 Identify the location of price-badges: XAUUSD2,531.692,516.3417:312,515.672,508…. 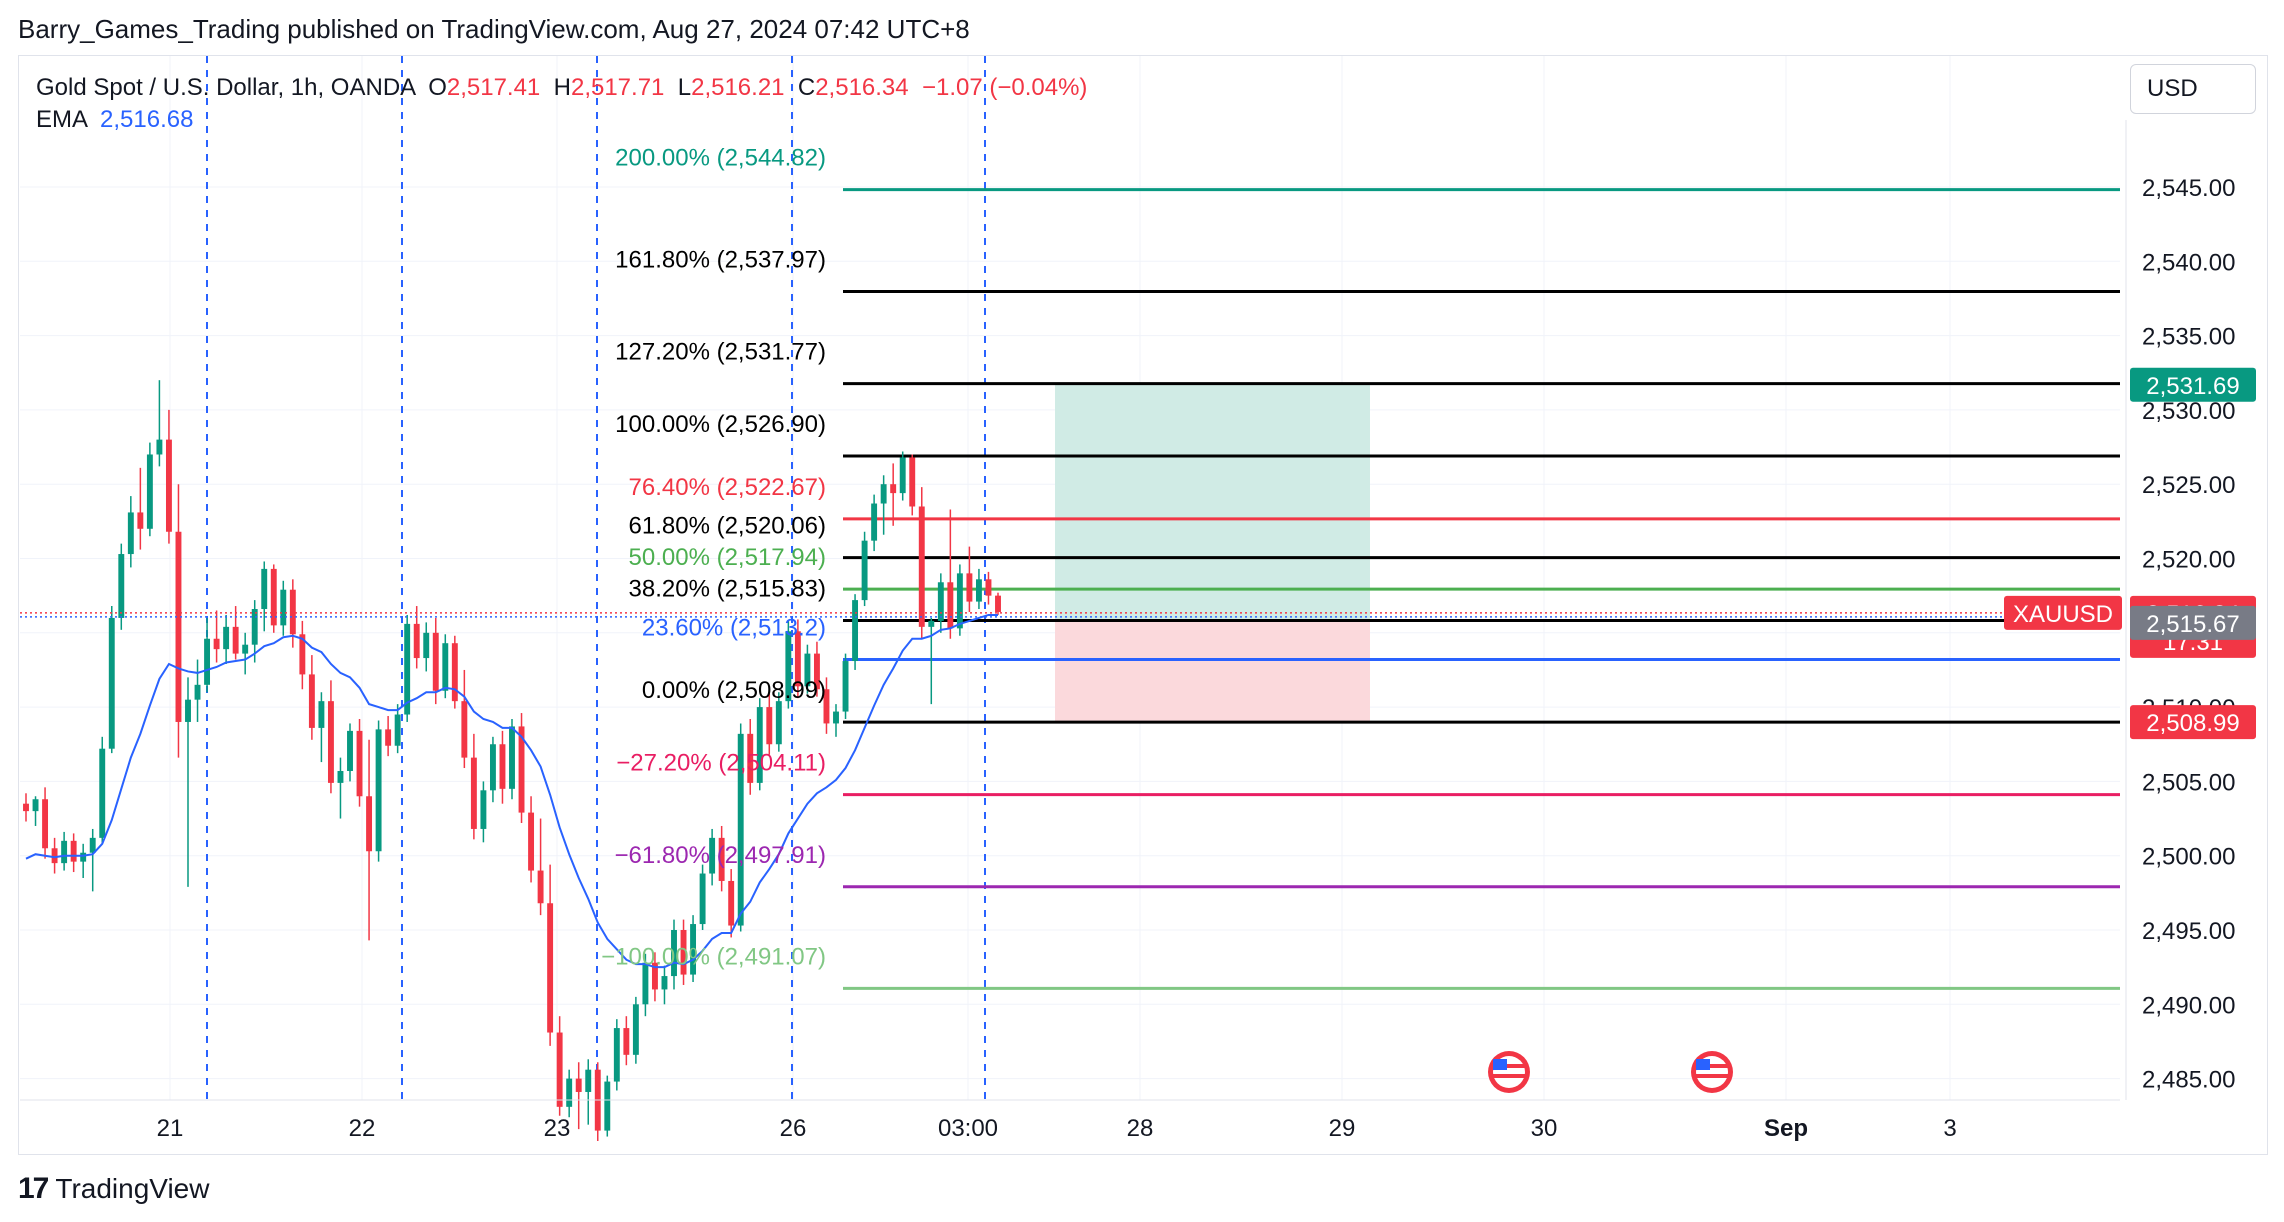
(2130, 553).